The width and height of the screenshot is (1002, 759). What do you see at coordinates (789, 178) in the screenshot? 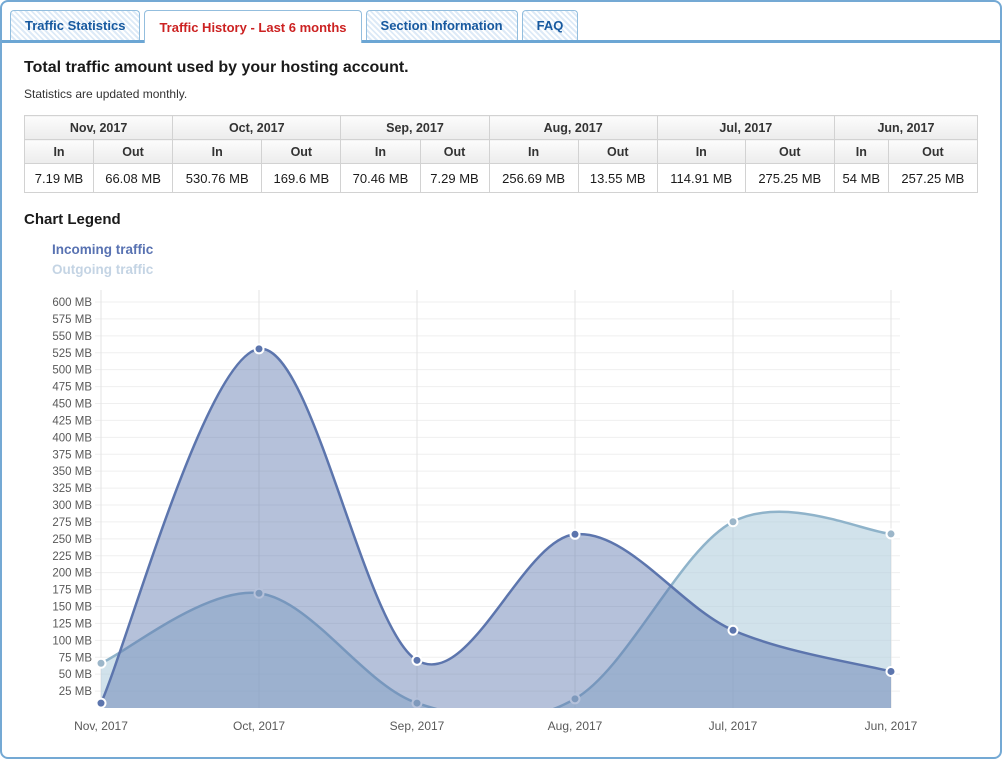
I see `traffic-value-out: 275.25 MB` at bounding box center [789, 178].